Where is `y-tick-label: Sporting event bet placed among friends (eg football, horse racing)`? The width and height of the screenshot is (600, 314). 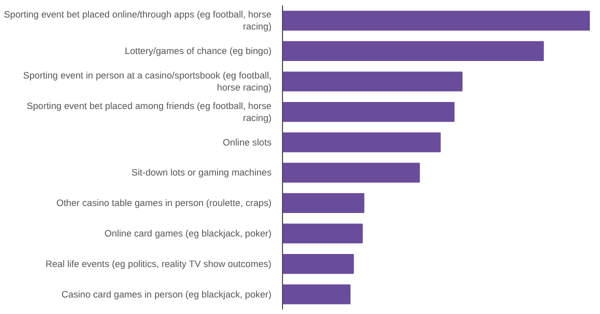 y-tick-label: Sporting event bet placed among friends (eg football, horse racing) is located at coordinates (149, 111).